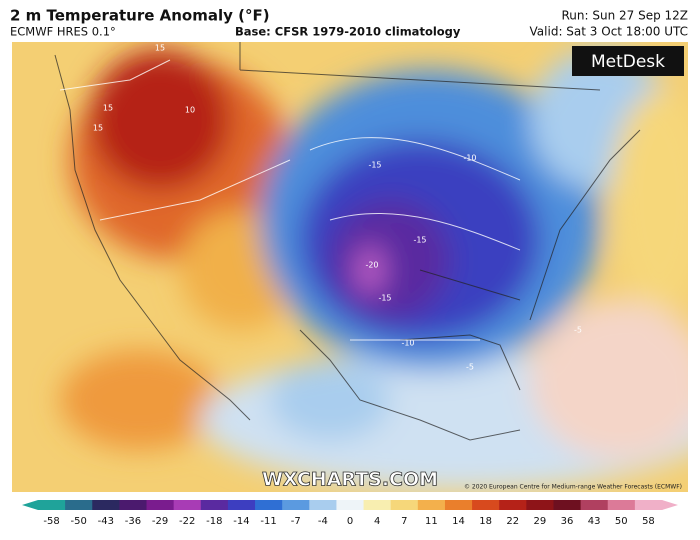 This screenshot has height=540, width=700. I want to click on colorbar-label: -22, so click(187, 521).